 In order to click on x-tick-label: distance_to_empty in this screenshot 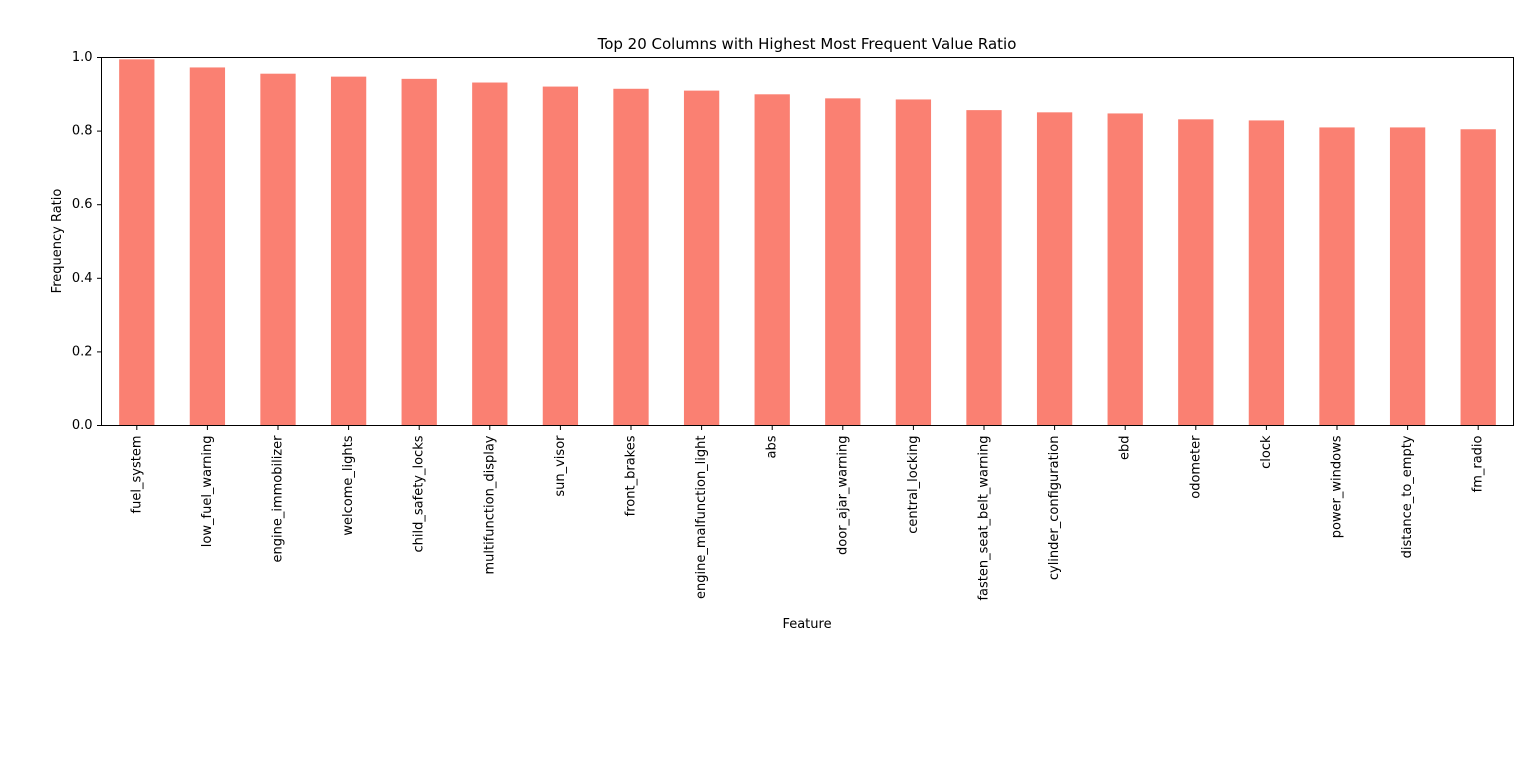, I will do `click(1407, 496)`.